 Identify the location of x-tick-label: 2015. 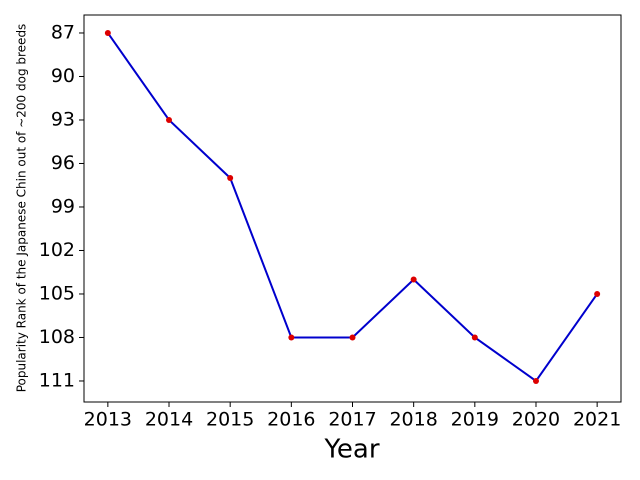
(230, 420).